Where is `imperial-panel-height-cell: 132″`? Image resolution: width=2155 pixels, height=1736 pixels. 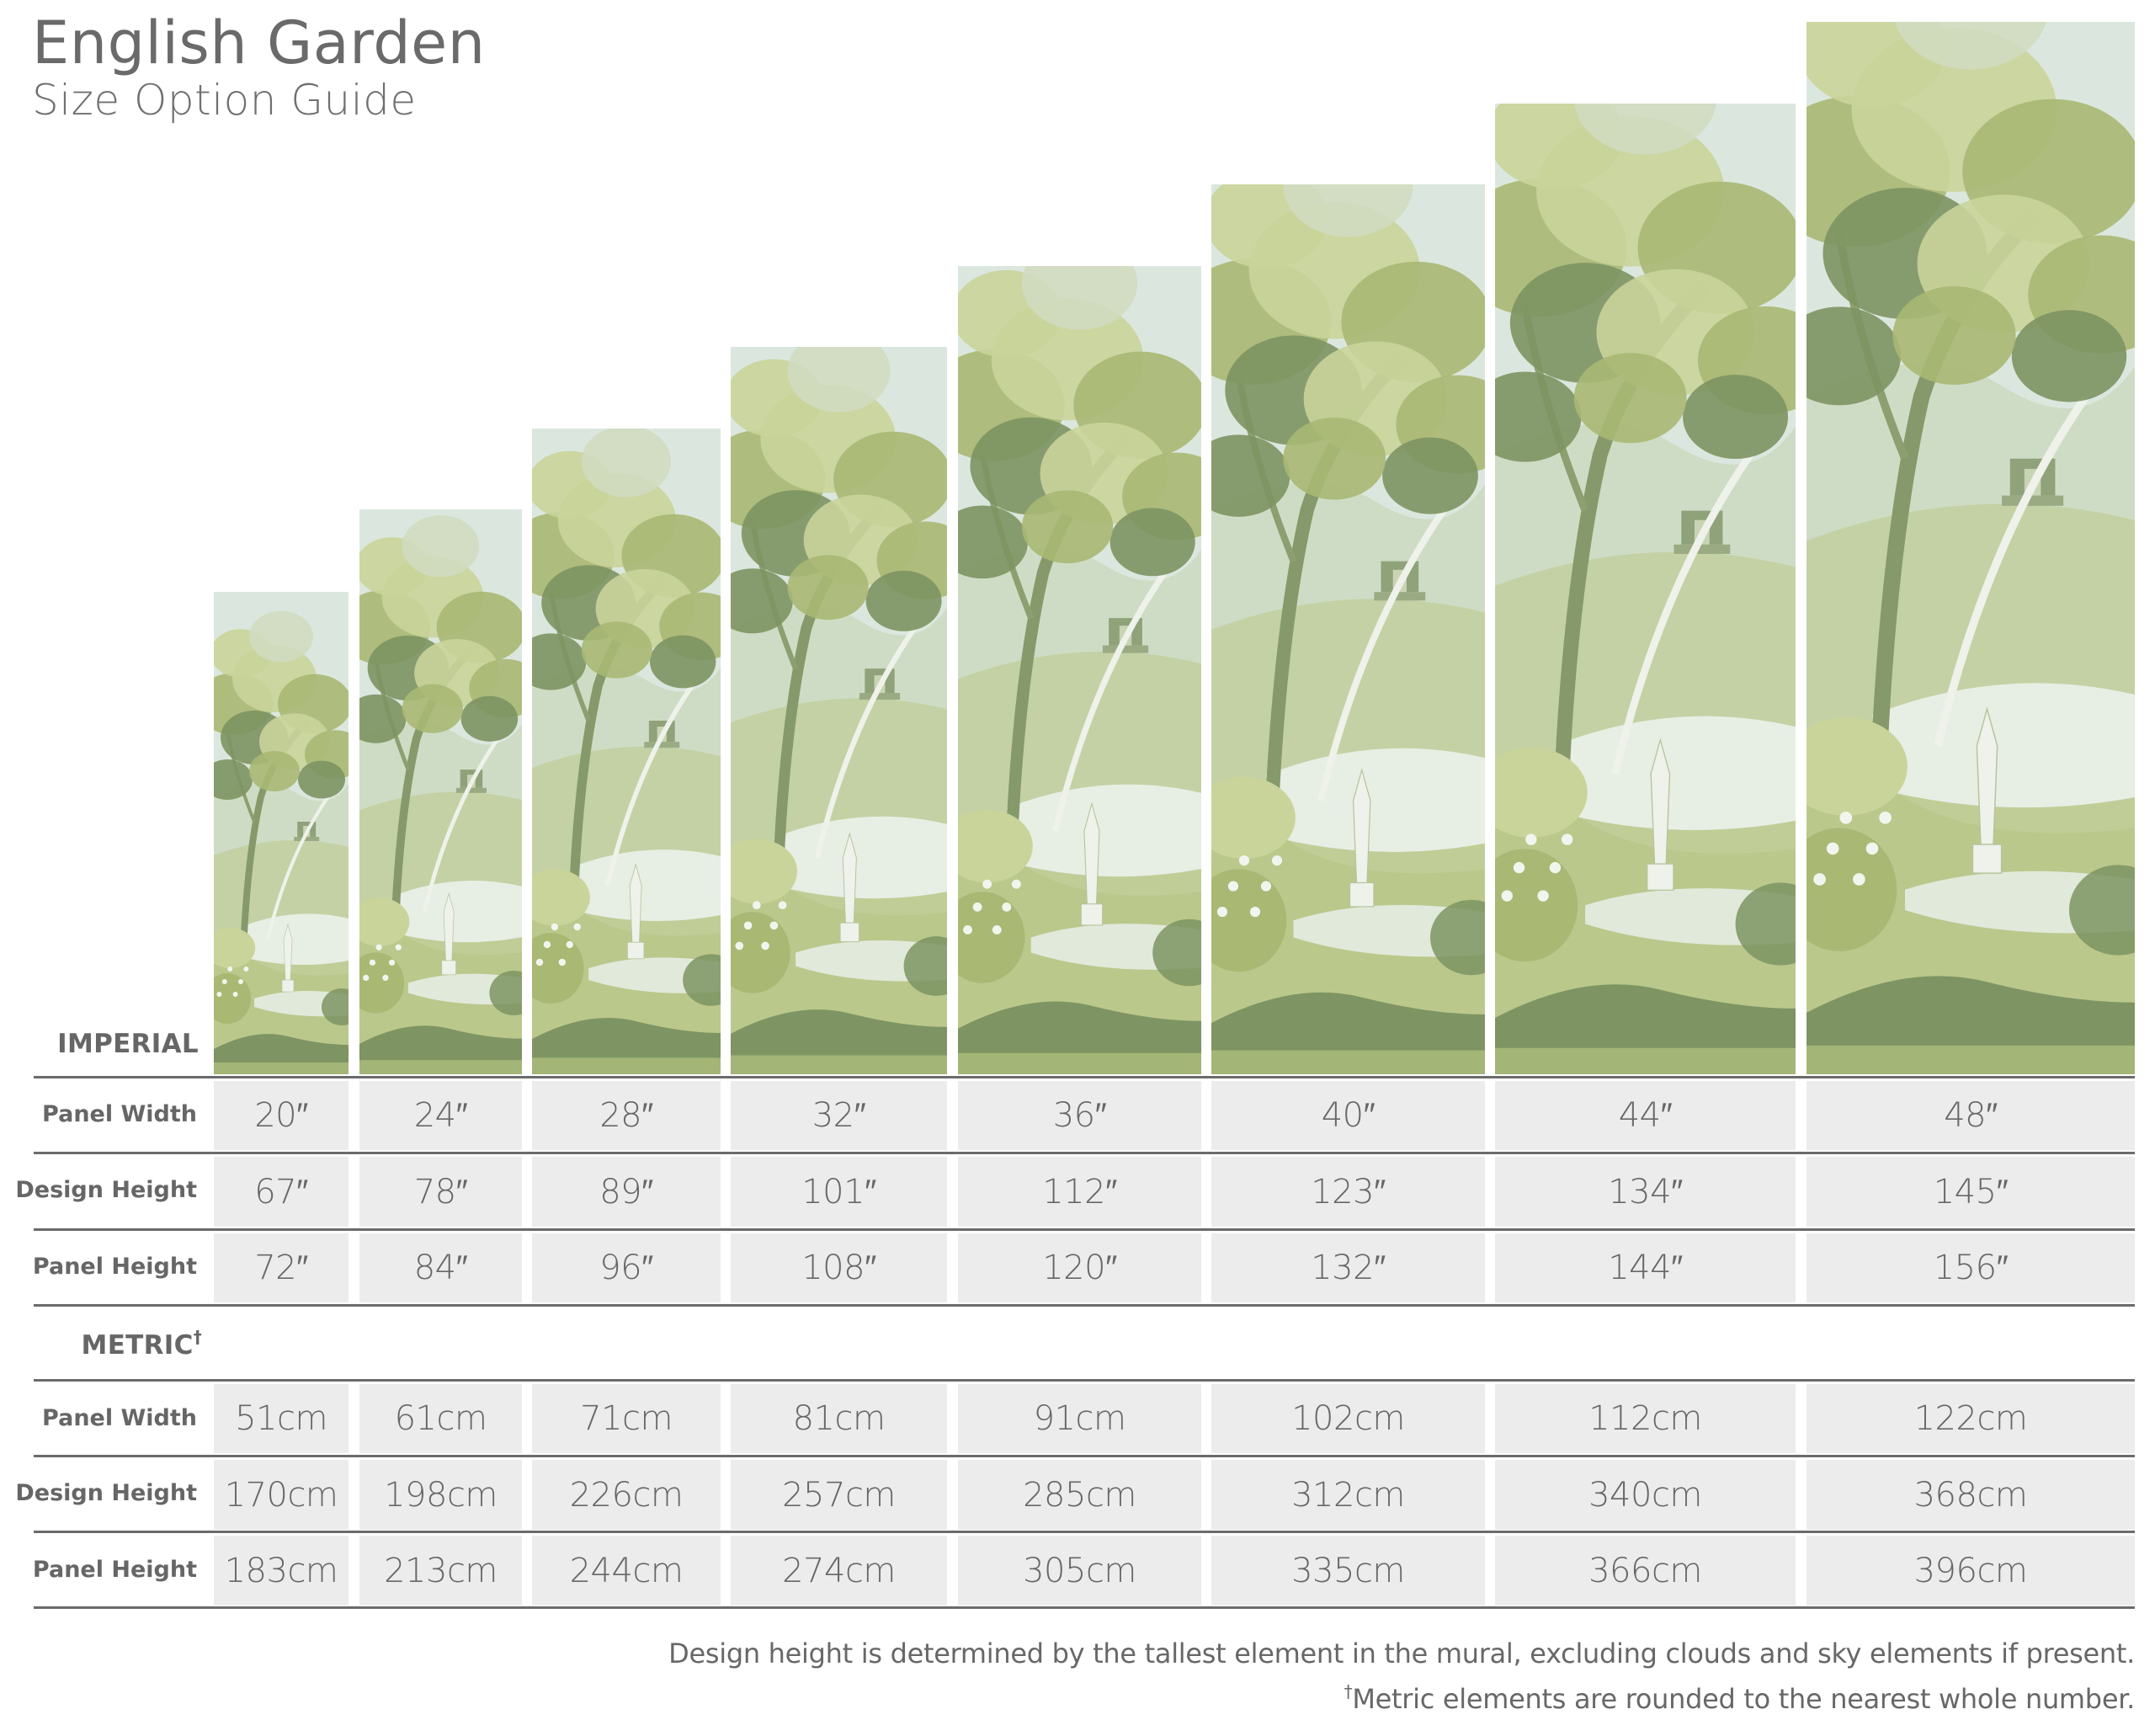
imperial-panel-height-cell: 132″ is located at coordinates (1348, 1267).